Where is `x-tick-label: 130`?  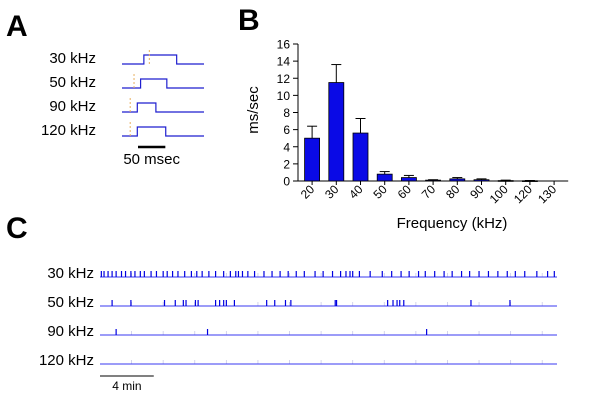
x-tick-label: 130 is located at coordinates (547, 194).